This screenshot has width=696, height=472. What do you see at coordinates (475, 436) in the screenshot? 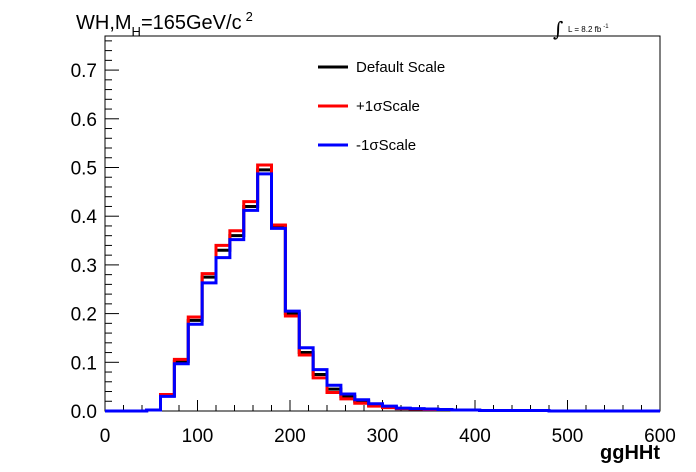
I see `x-tick-label: 400` at bounding box center [475, 436].